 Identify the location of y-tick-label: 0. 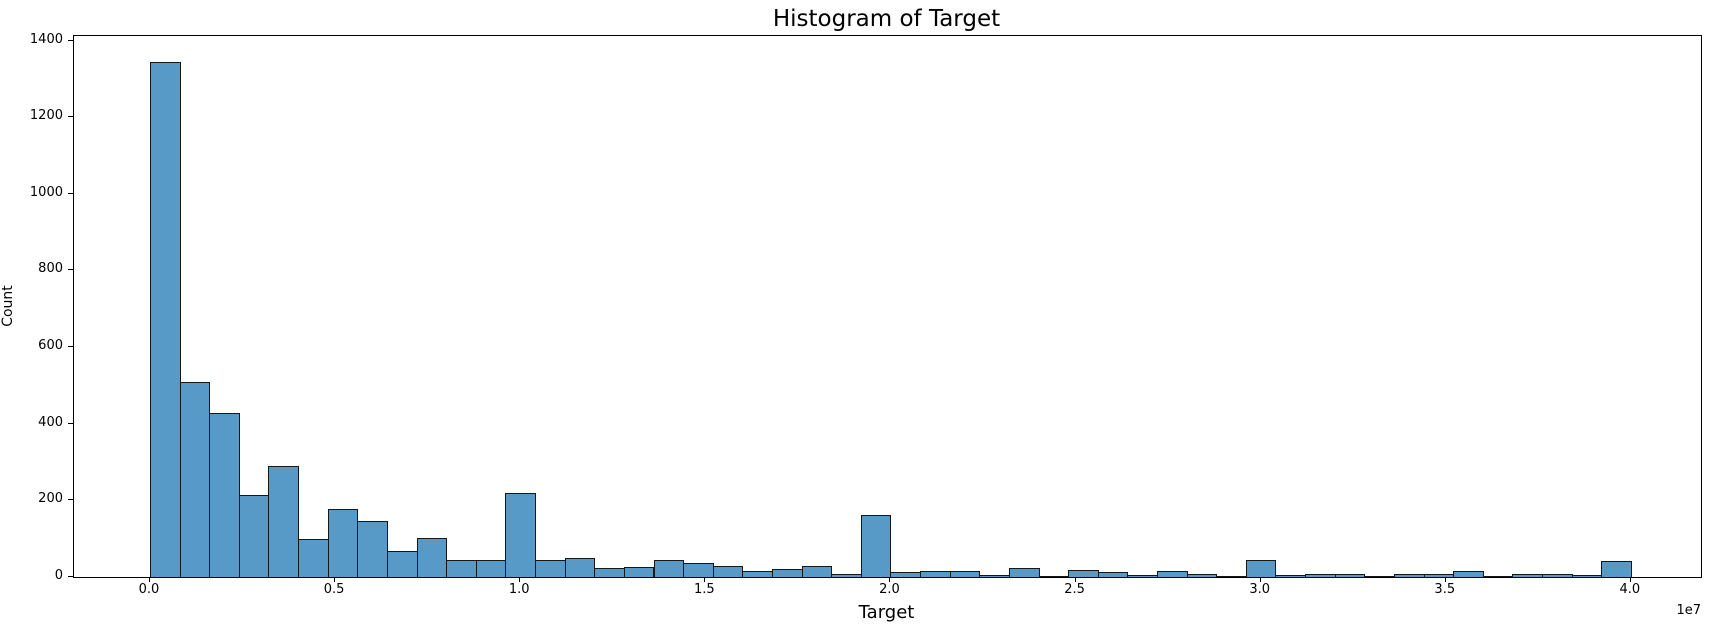
(58, 575).